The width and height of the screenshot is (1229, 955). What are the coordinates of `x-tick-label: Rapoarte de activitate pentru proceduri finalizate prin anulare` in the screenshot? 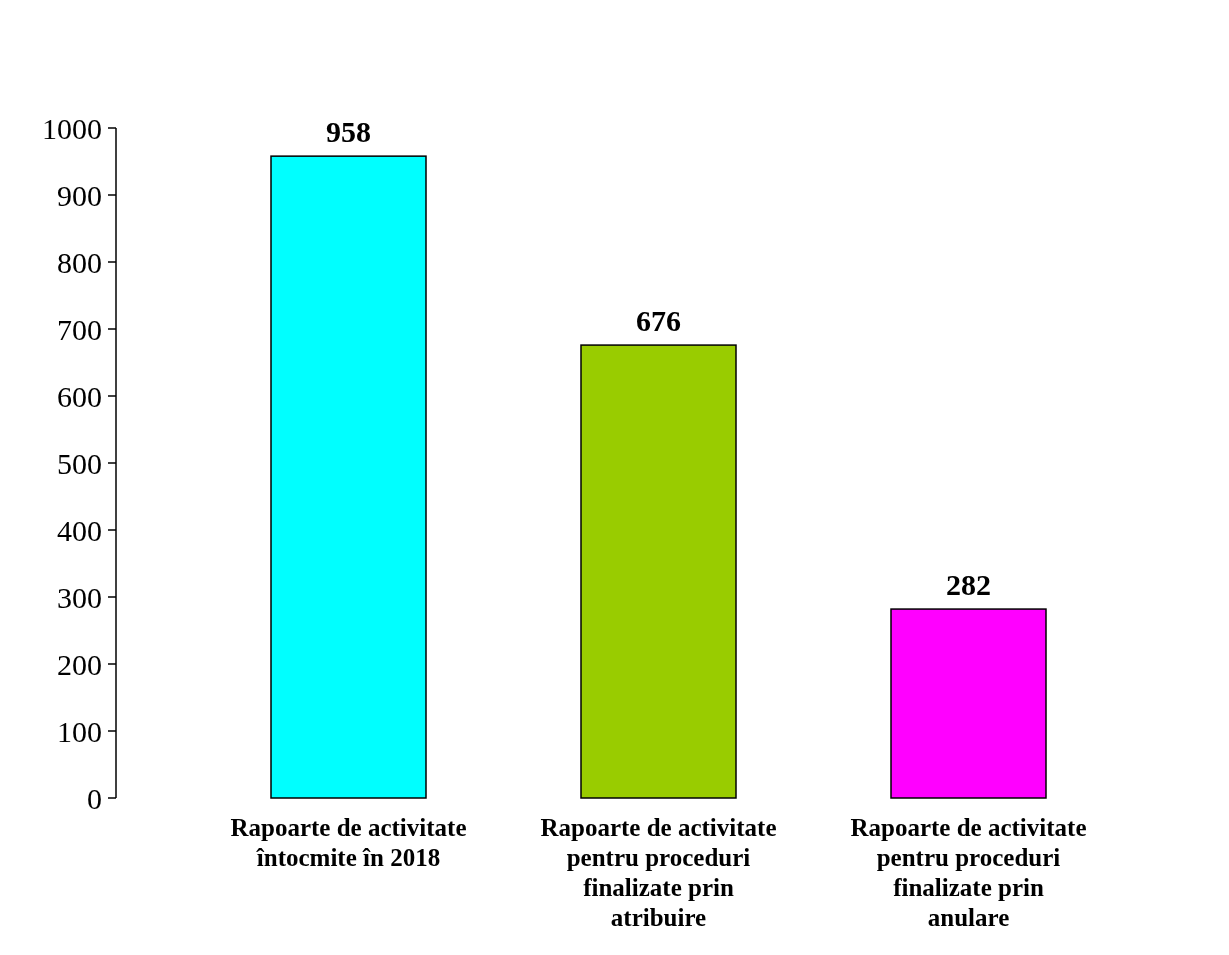 It's located at (968, 872).